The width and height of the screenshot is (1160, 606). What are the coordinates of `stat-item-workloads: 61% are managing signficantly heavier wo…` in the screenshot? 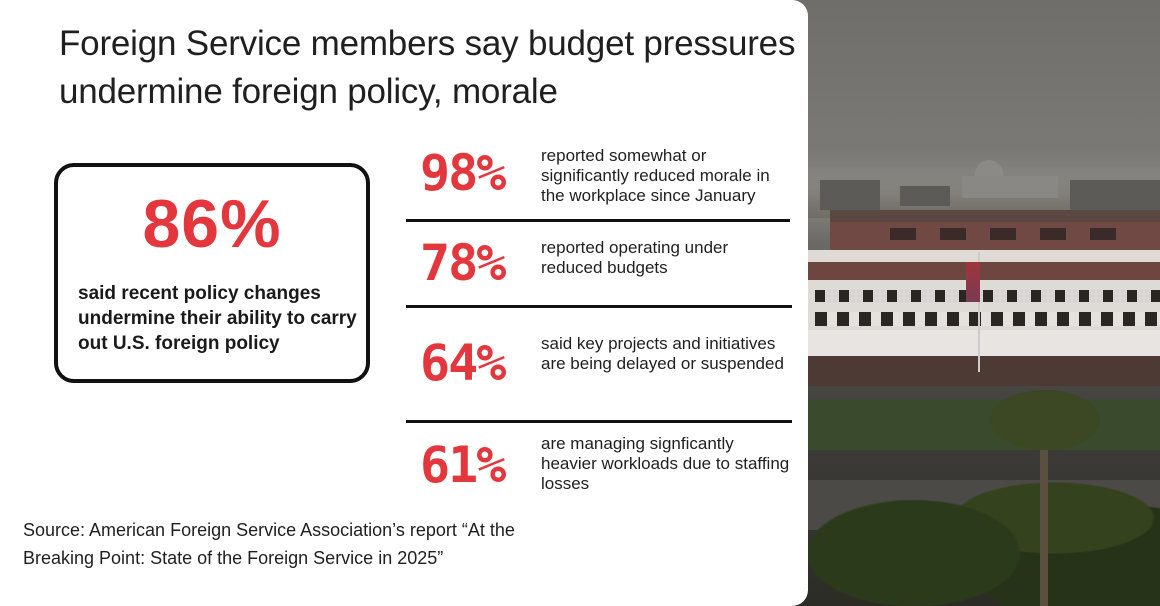 It's located at (599, 475).